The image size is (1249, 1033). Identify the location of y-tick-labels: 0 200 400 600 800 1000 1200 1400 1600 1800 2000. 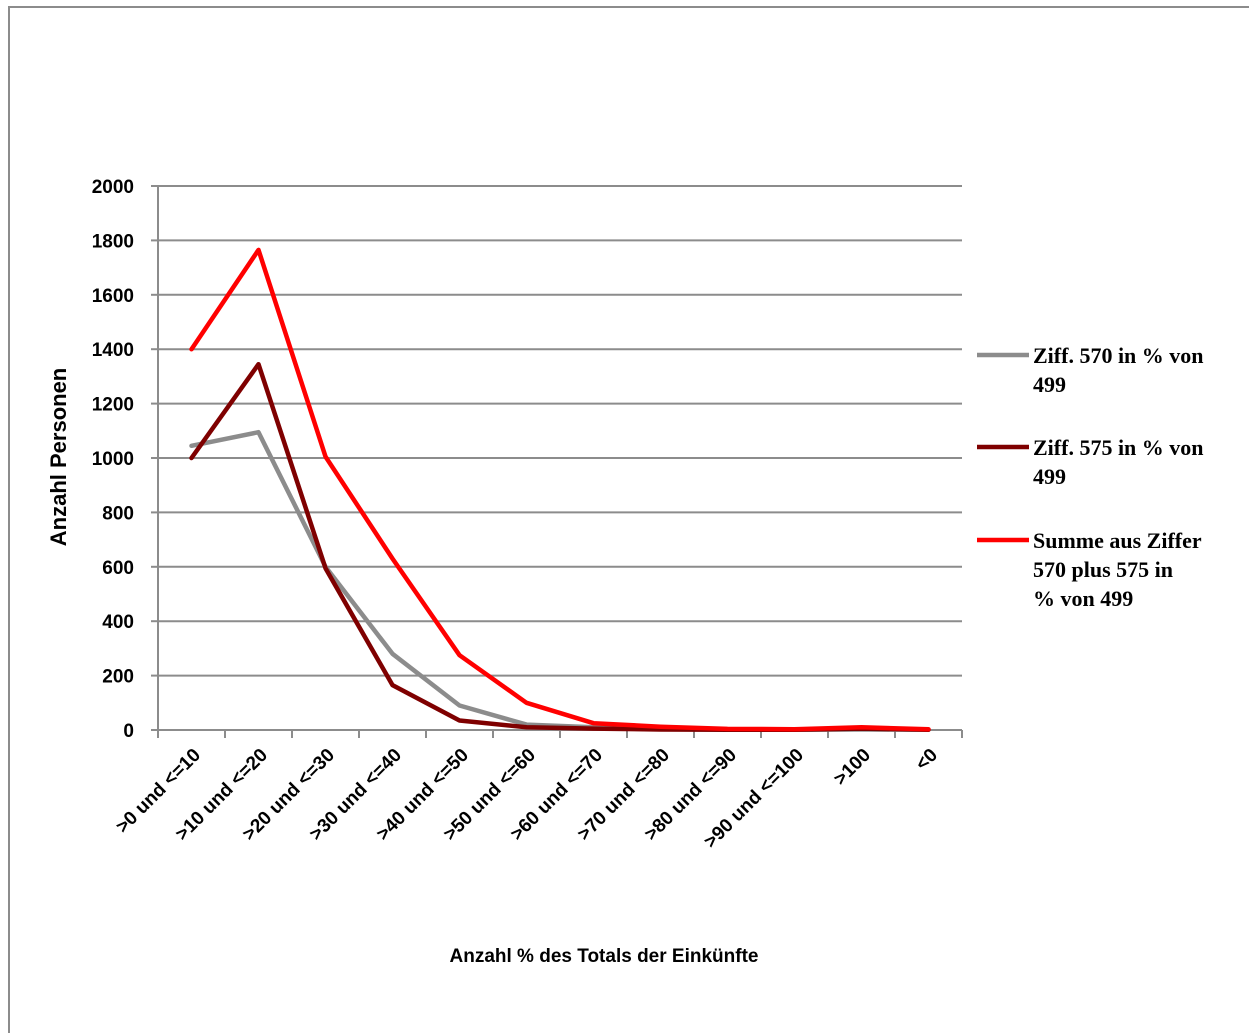
(113, 459).